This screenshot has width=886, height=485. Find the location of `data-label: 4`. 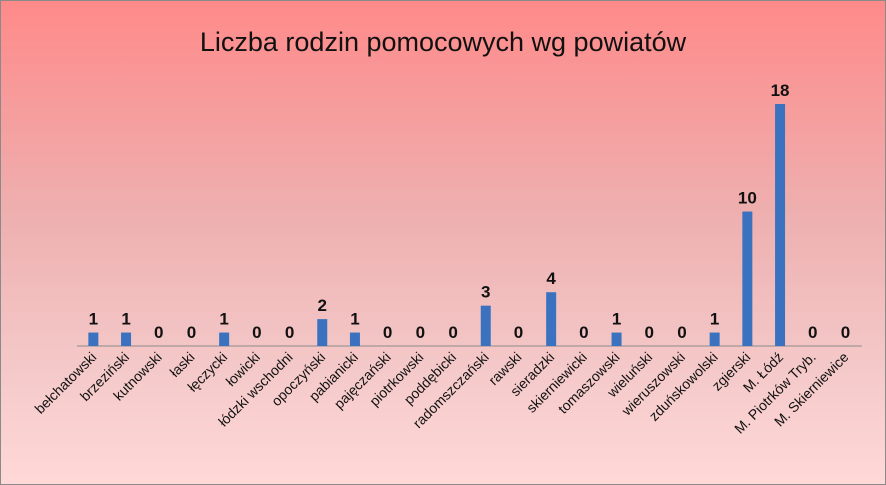

data-label: 4 is located at coordinates (551, 278).